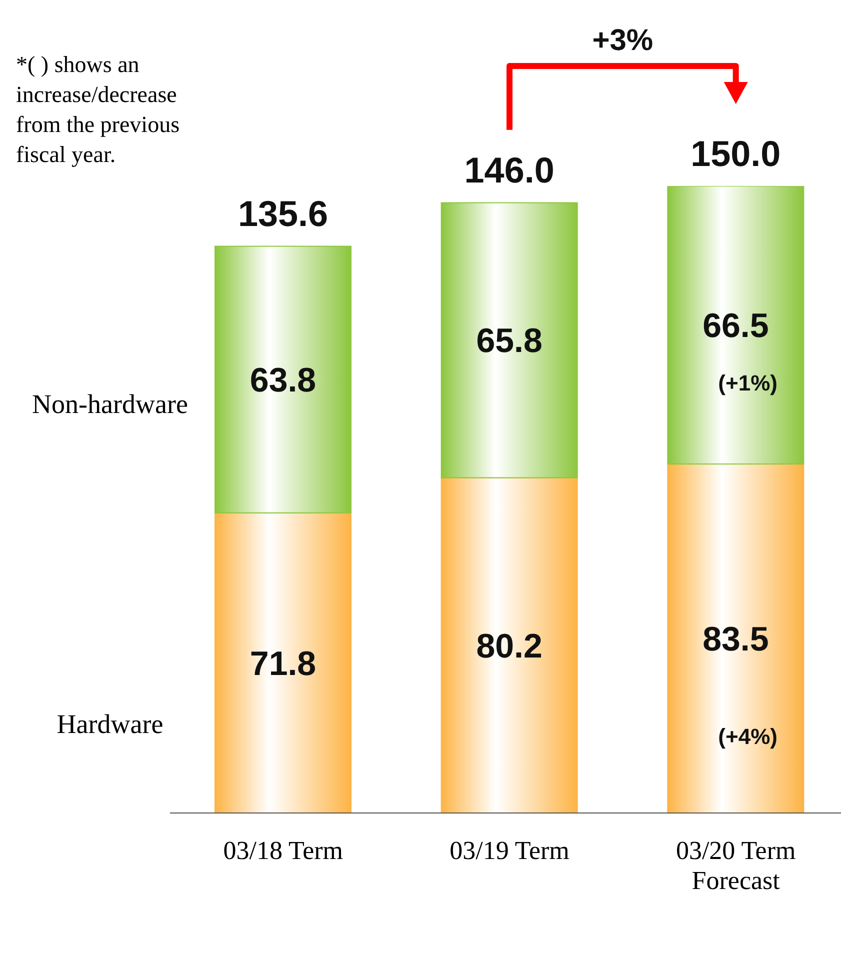 This screenshot has width=841, height=978. I want to click on data-label: 71.8, so click(283, 663).